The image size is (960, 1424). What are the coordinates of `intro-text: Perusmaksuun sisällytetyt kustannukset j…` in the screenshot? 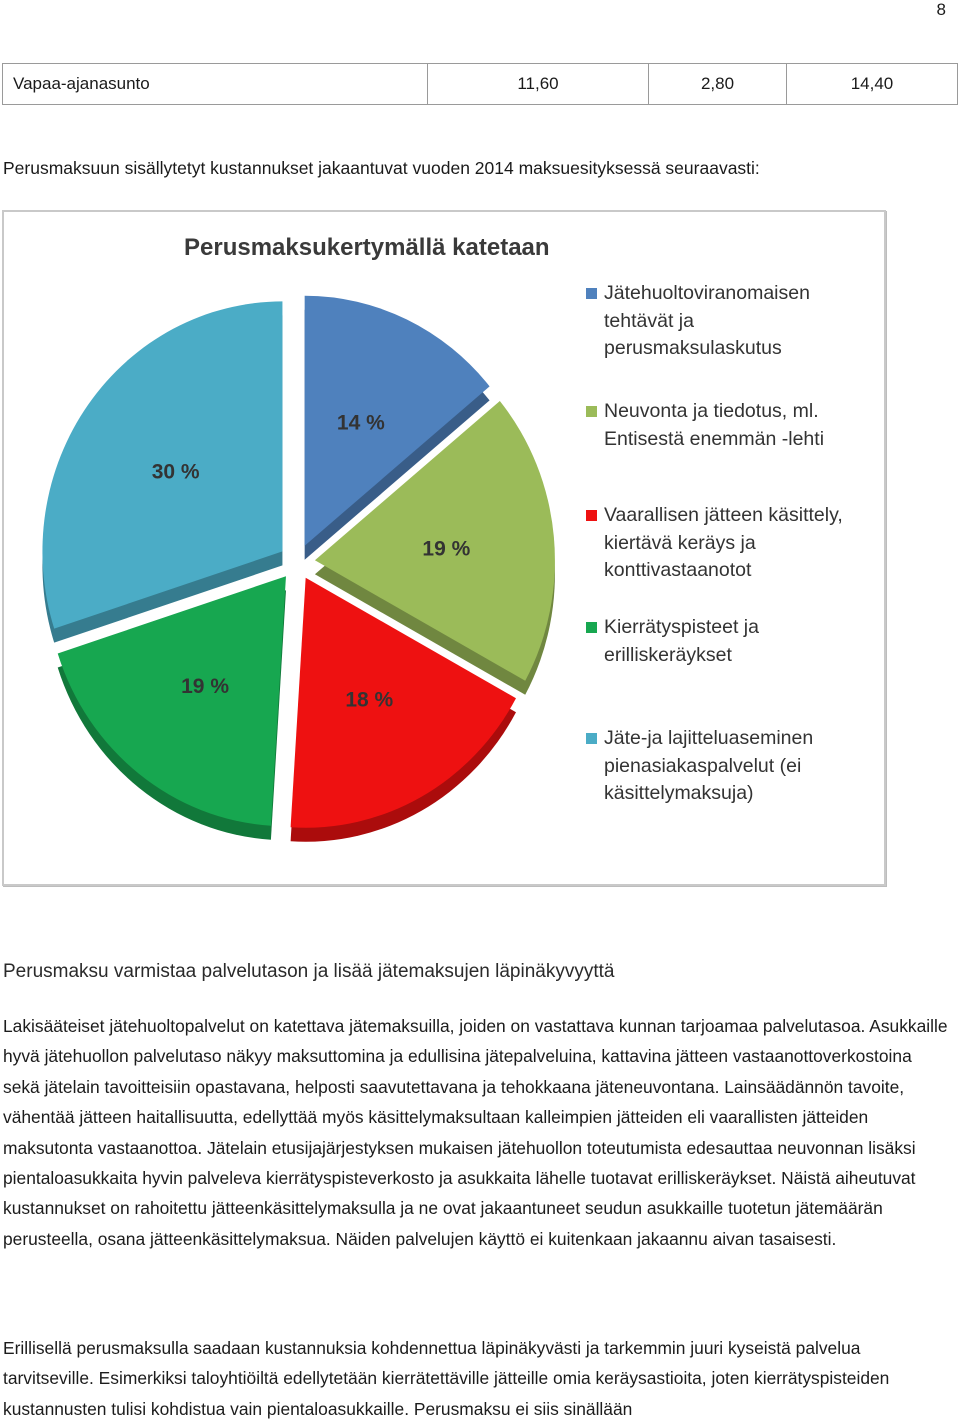 It's located at (381, 168).